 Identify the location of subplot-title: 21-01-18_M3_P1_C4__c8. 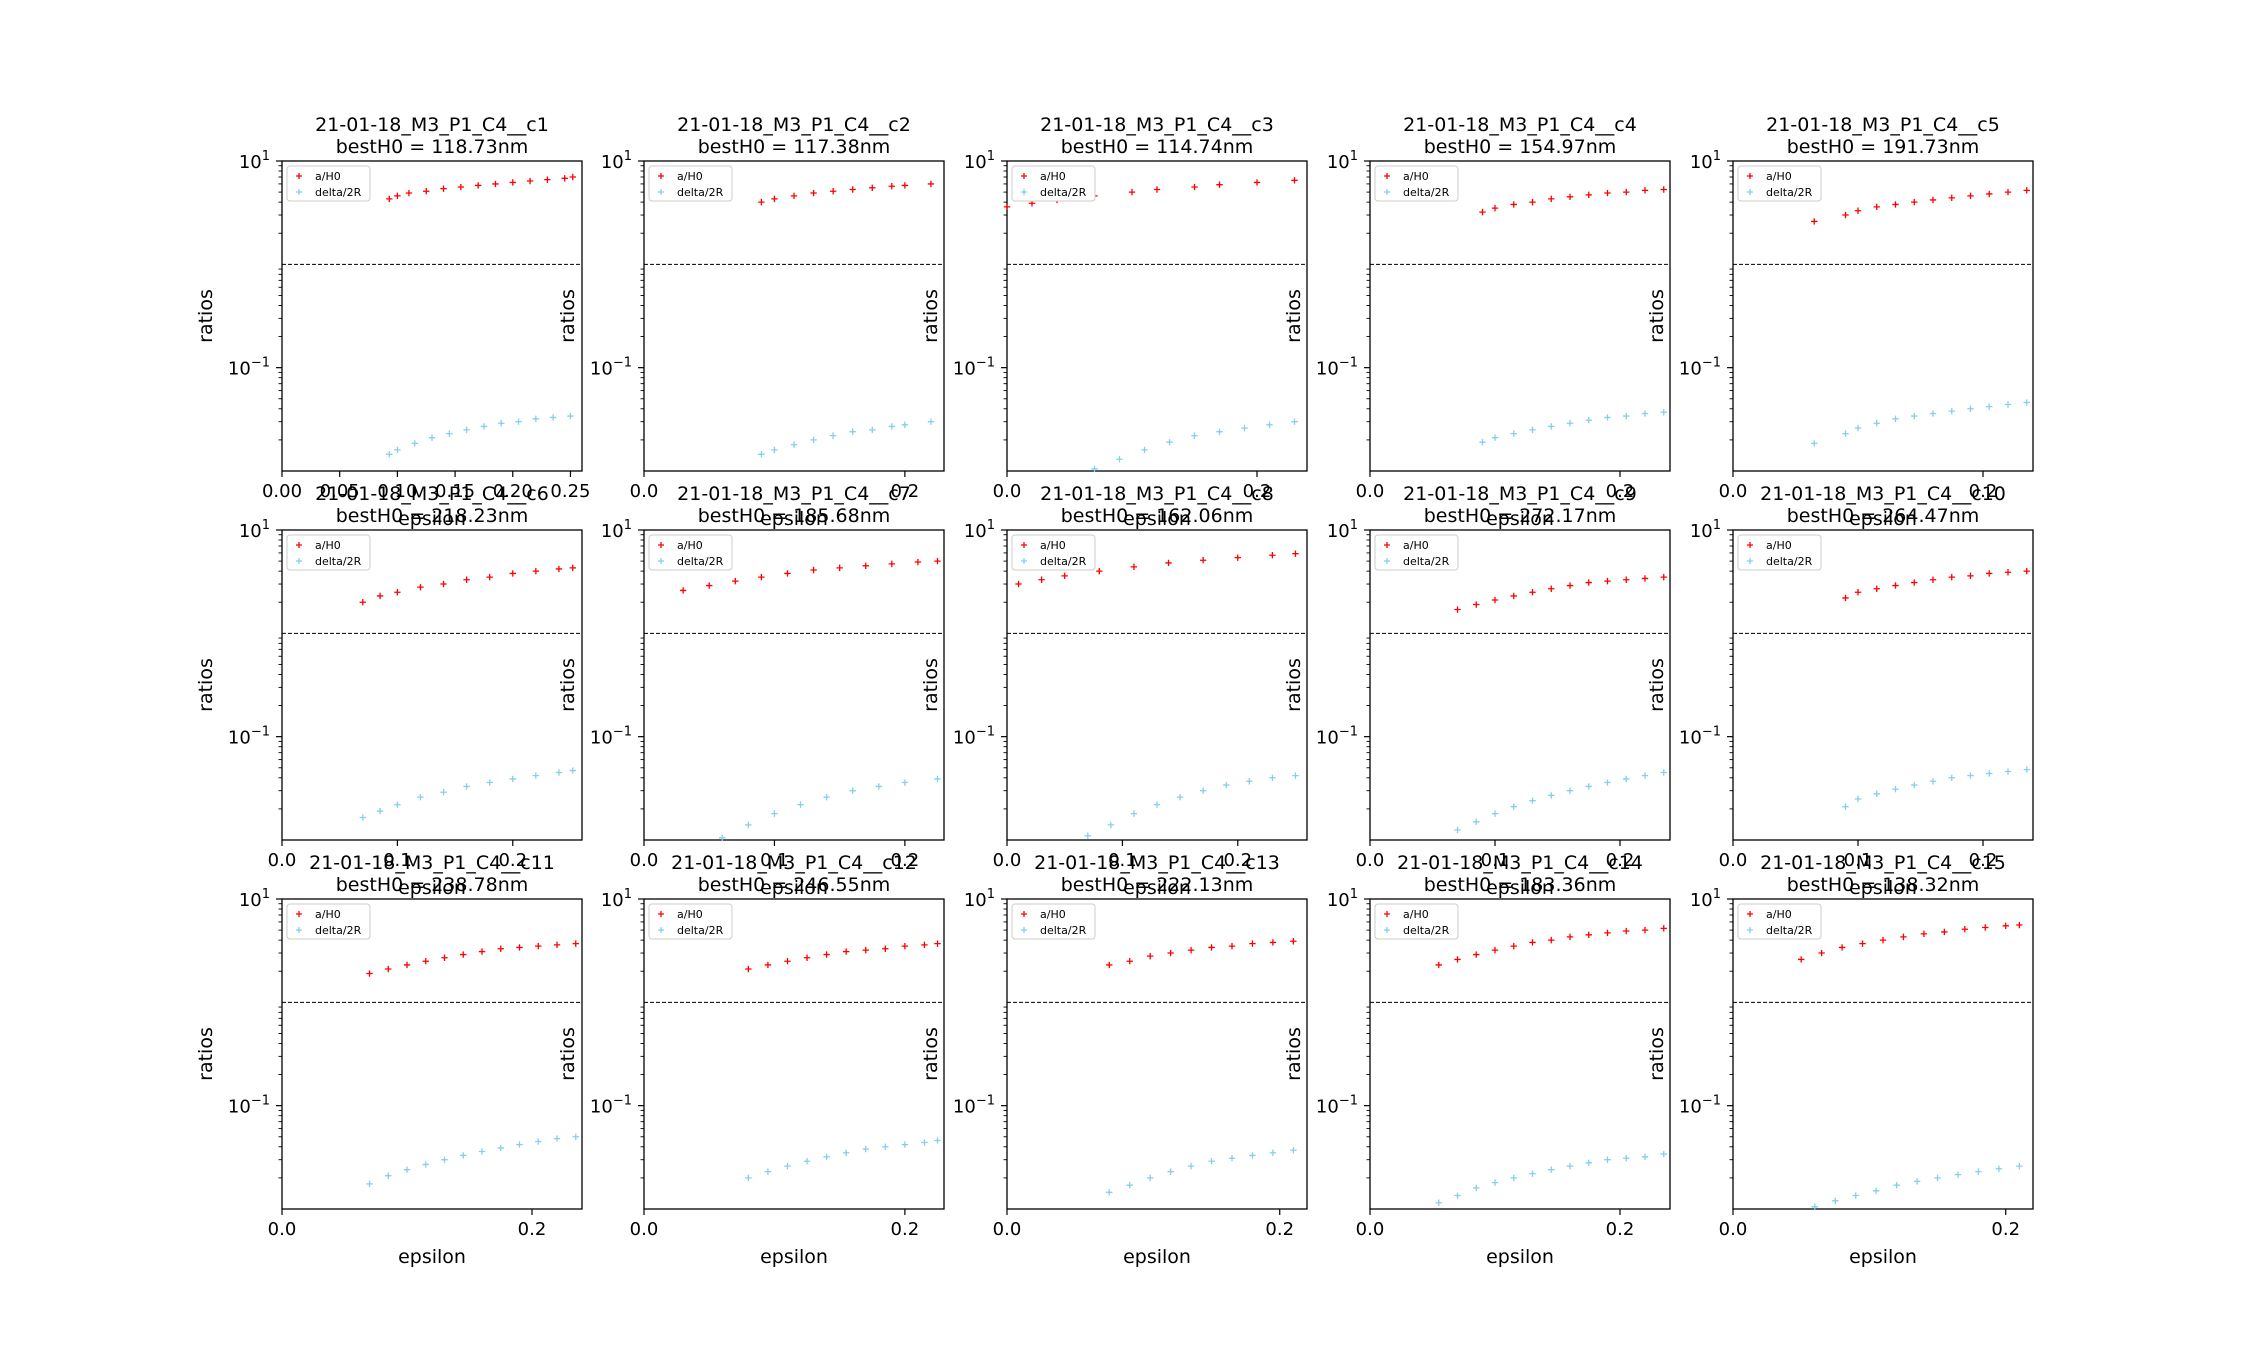
(1157, 494).